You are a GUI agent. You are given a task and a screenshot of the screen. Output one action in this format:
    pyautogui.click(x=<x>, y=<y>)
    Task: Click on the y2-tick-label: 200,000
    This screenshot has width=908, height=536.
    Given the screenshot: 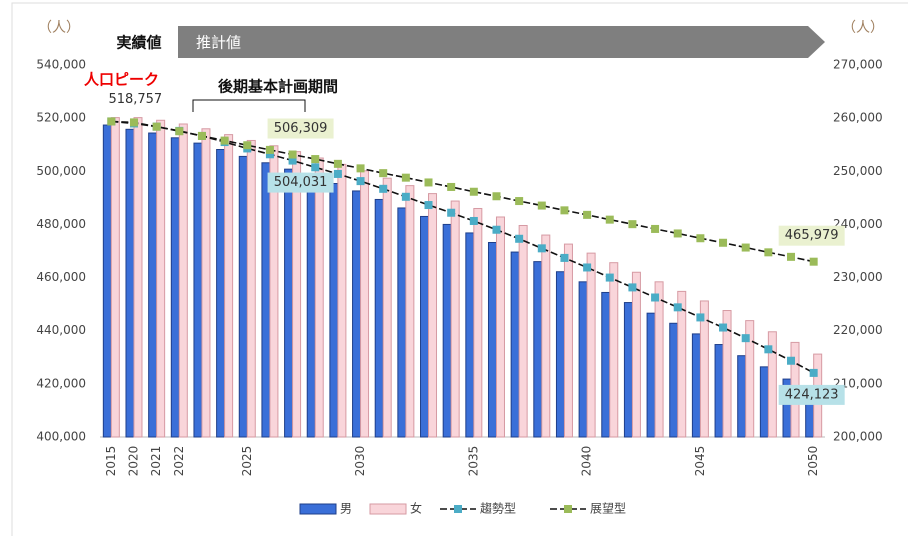 What is the action you would take?
    pyautogui.click(x=858, y=437)
    